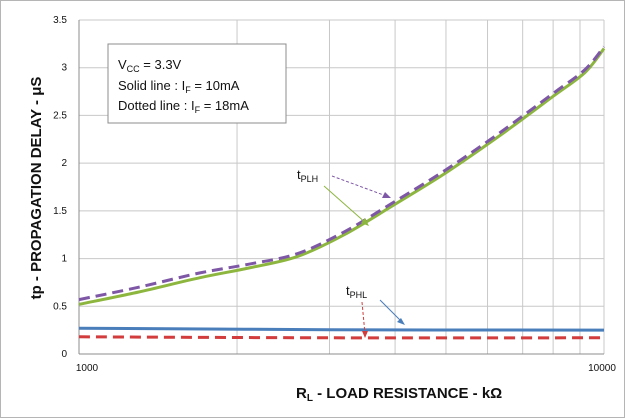 The height and width of the screenshot is (418, 625). What do you see at coordinates (375, 310) in the screenshot?
I see `annotation-tphl: tPHL` at bounding box center [375, 310].